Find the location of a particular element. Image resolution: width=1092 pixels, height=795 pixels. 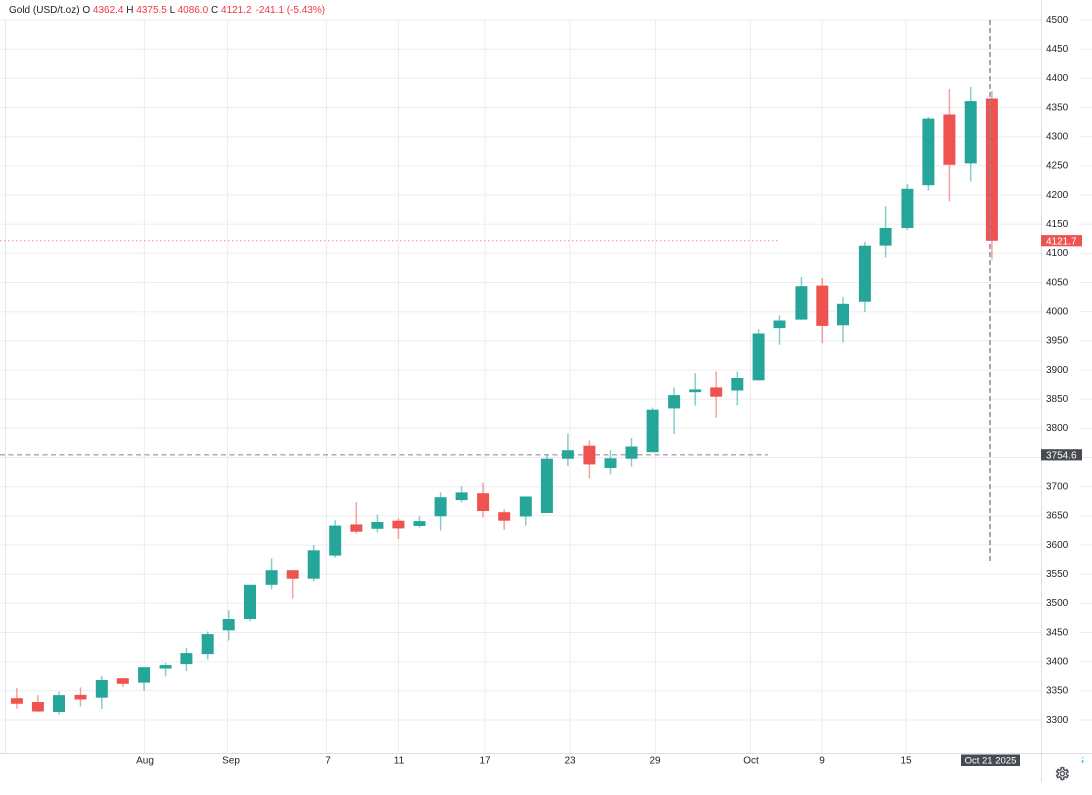

svg-text: 4250 is located at coordinates (1057, 166).